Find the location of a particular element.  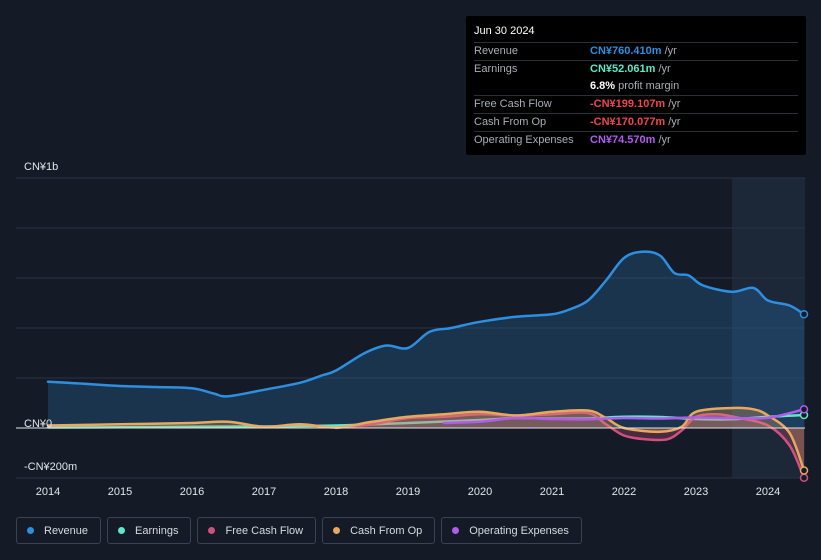

tooltip-row-label: Cash From Op is located at coordinates (510, 122).